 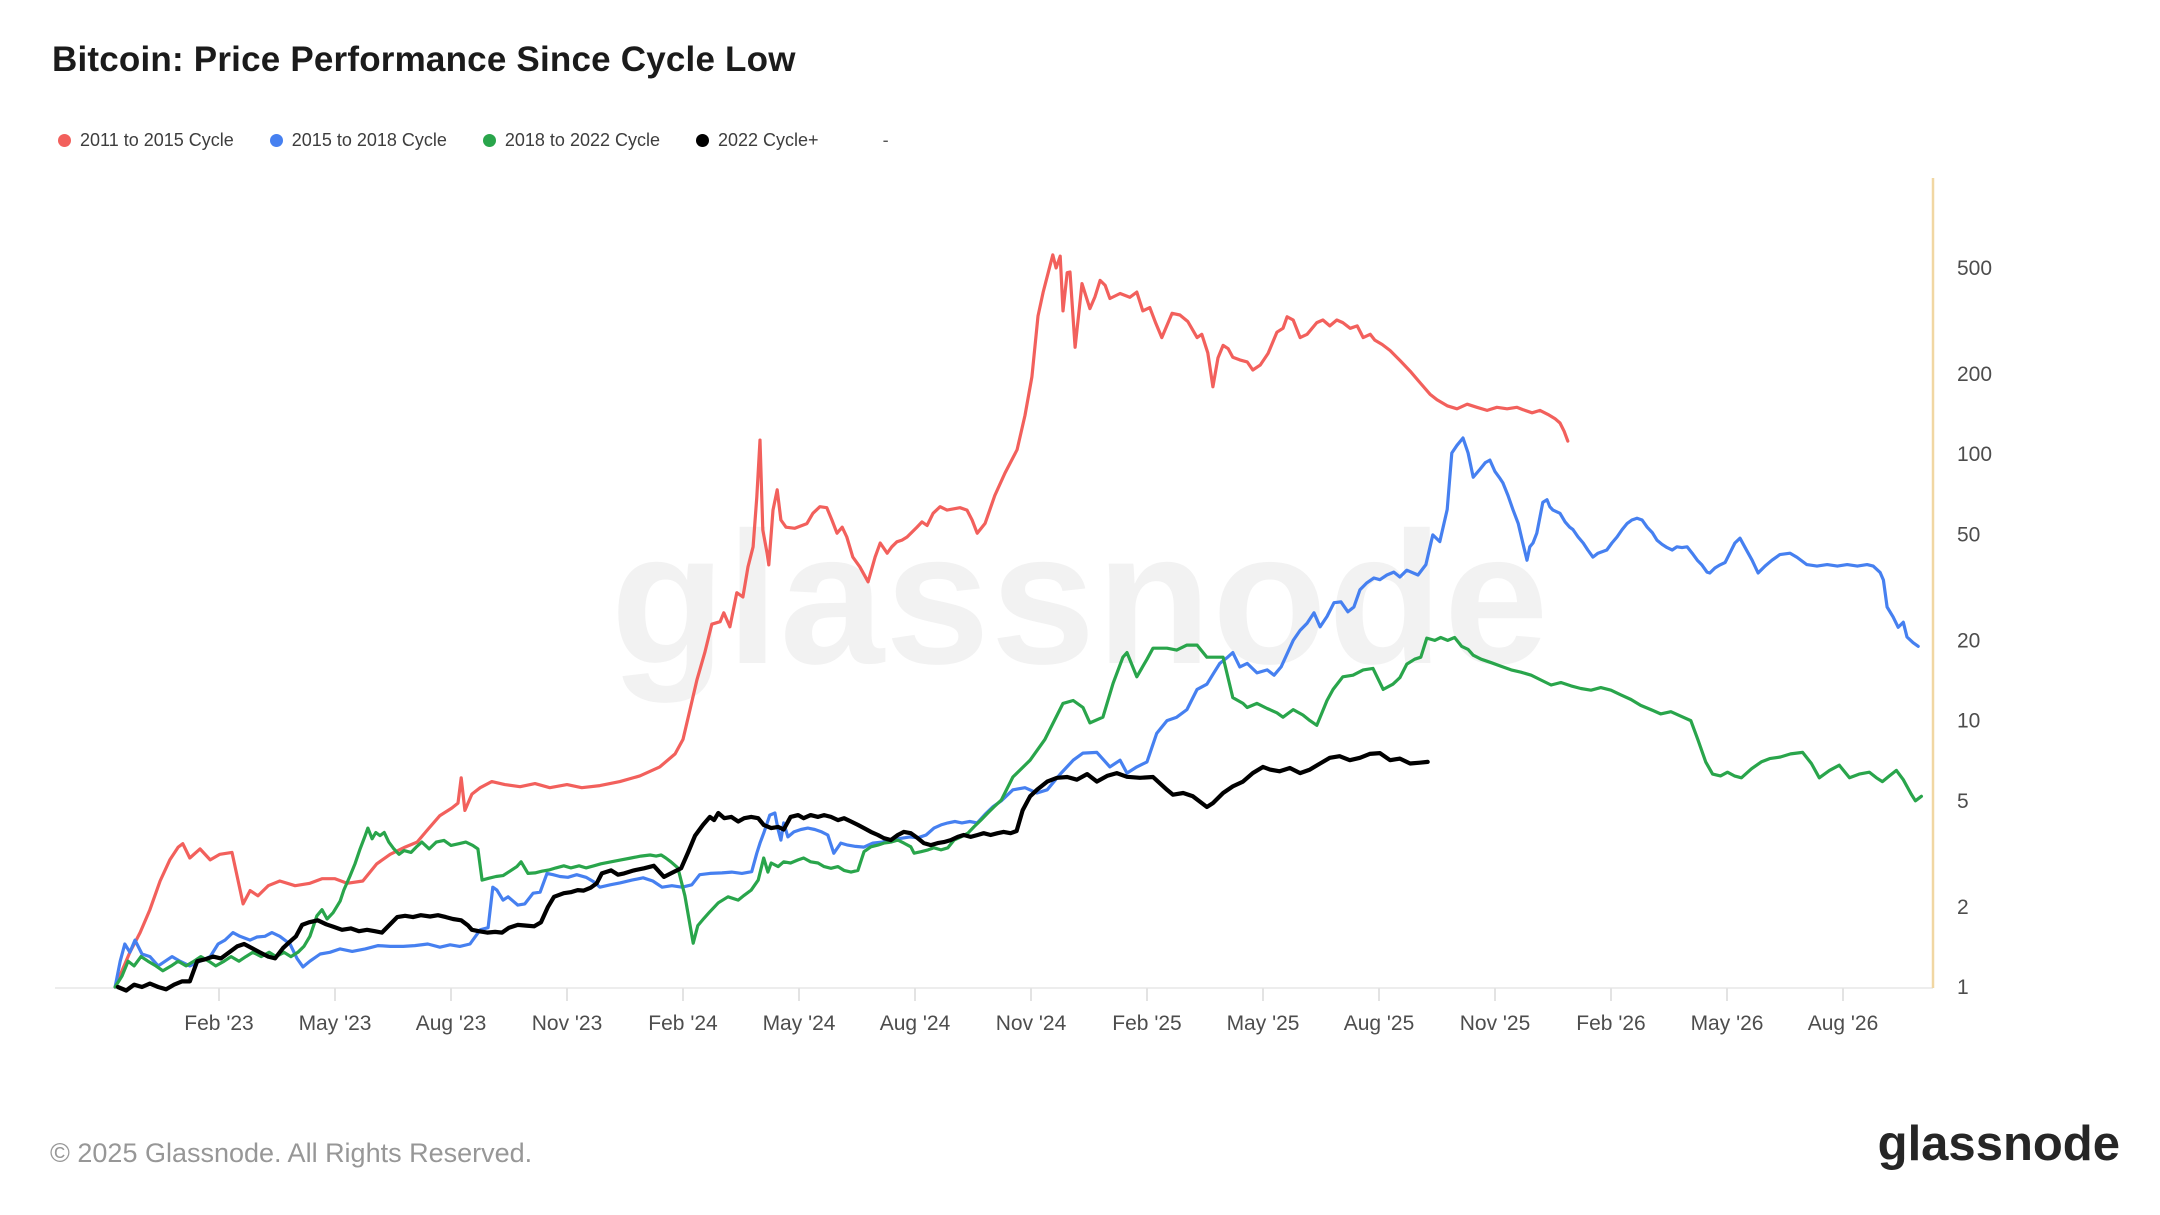 I want to click on legend-label: -, so click(x=885, y=140).